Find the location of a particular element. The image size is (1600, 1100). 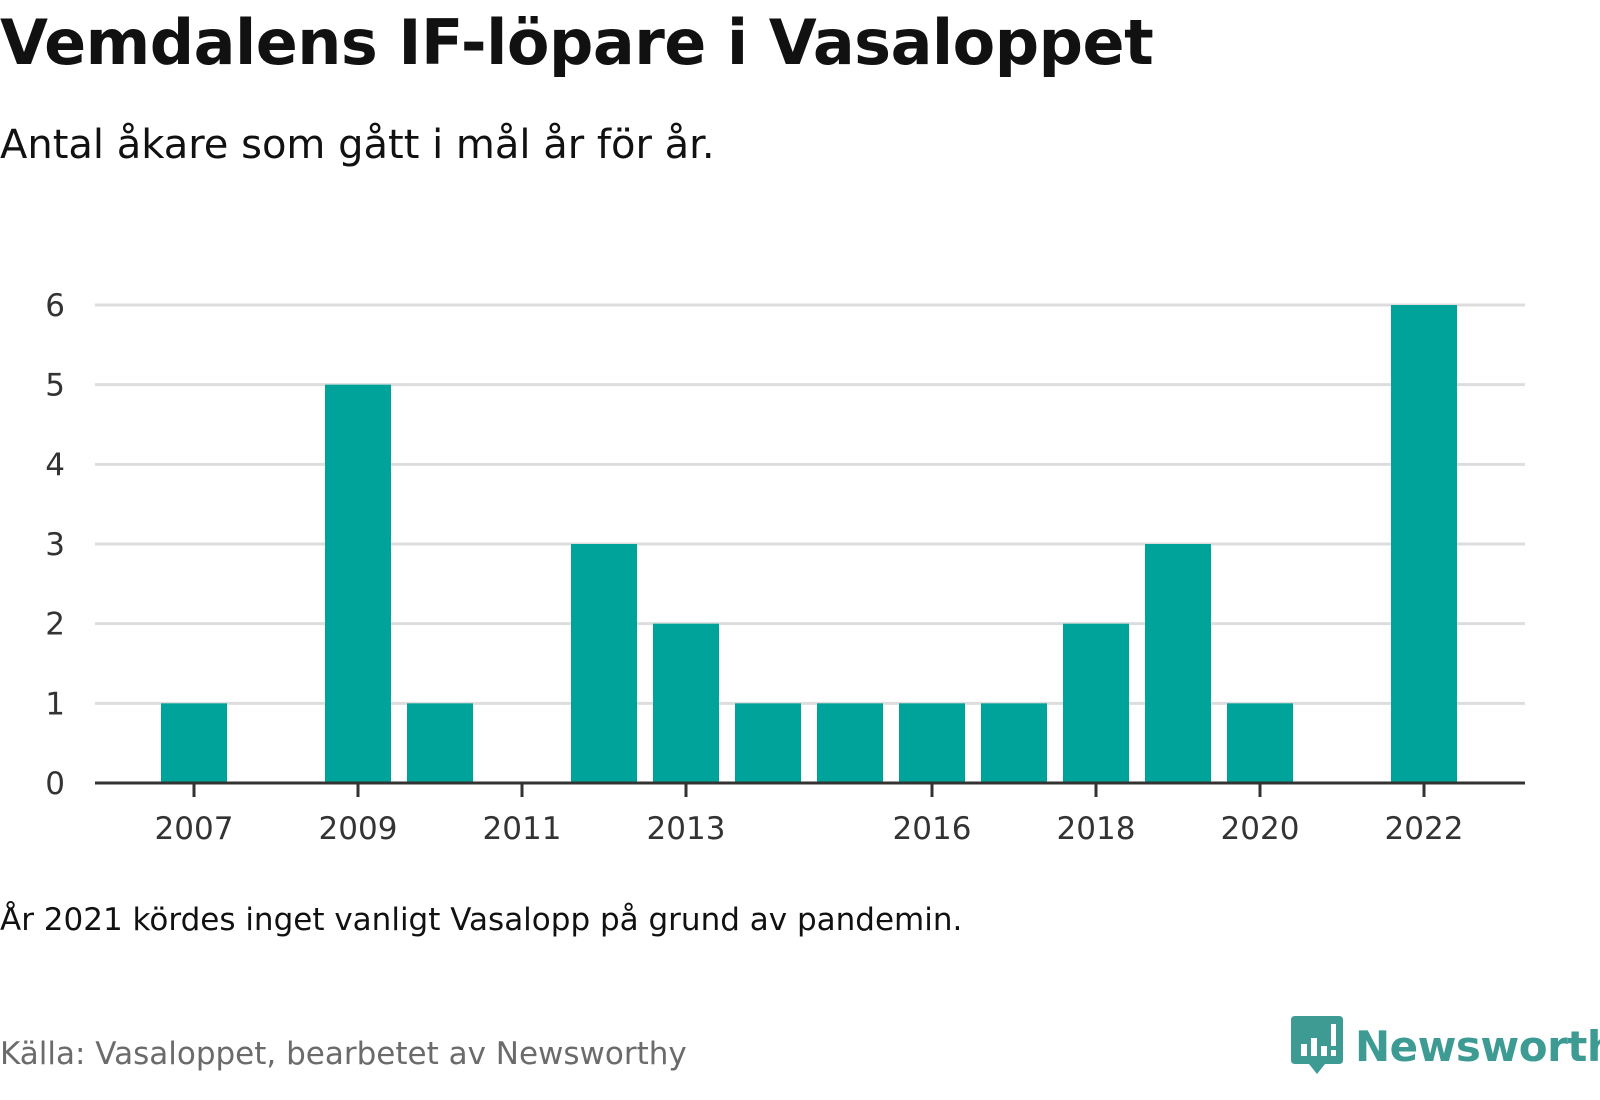

x-tick-label: 2011 is located at coordinates (522, 829).